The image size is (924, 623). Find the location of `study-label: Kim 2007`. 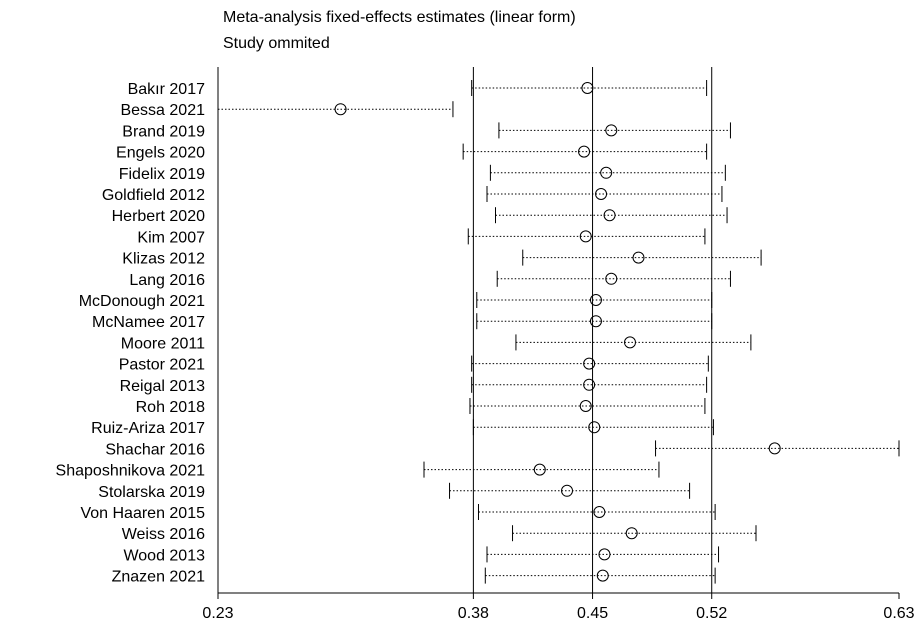

study-label: Kim 2007 is located at coordinates (171, 237).